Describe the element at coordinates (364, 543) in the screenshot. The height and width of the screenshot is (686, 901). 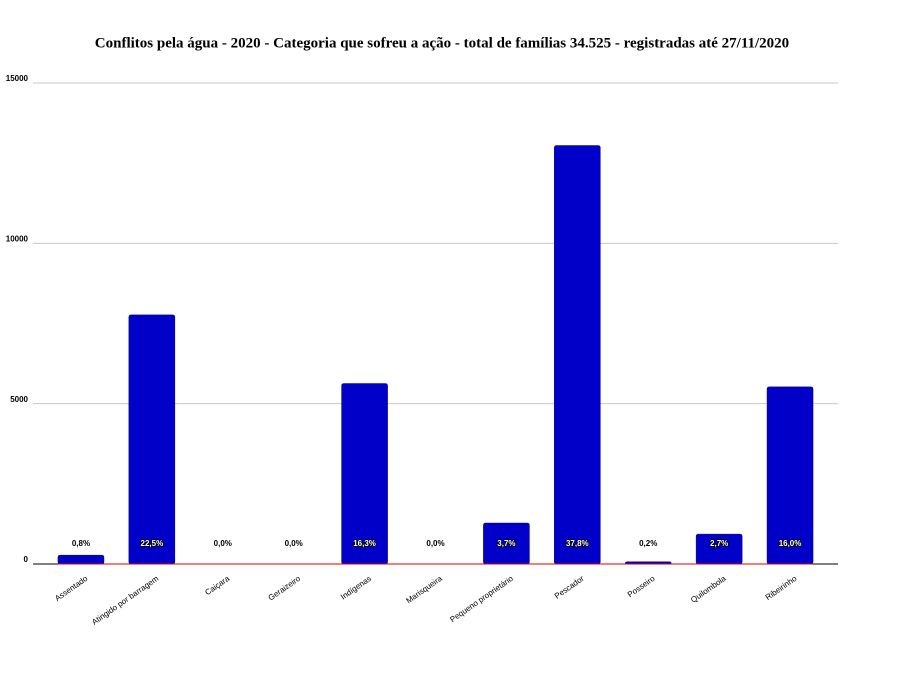
I see `data-label: 16,3%` at that location.